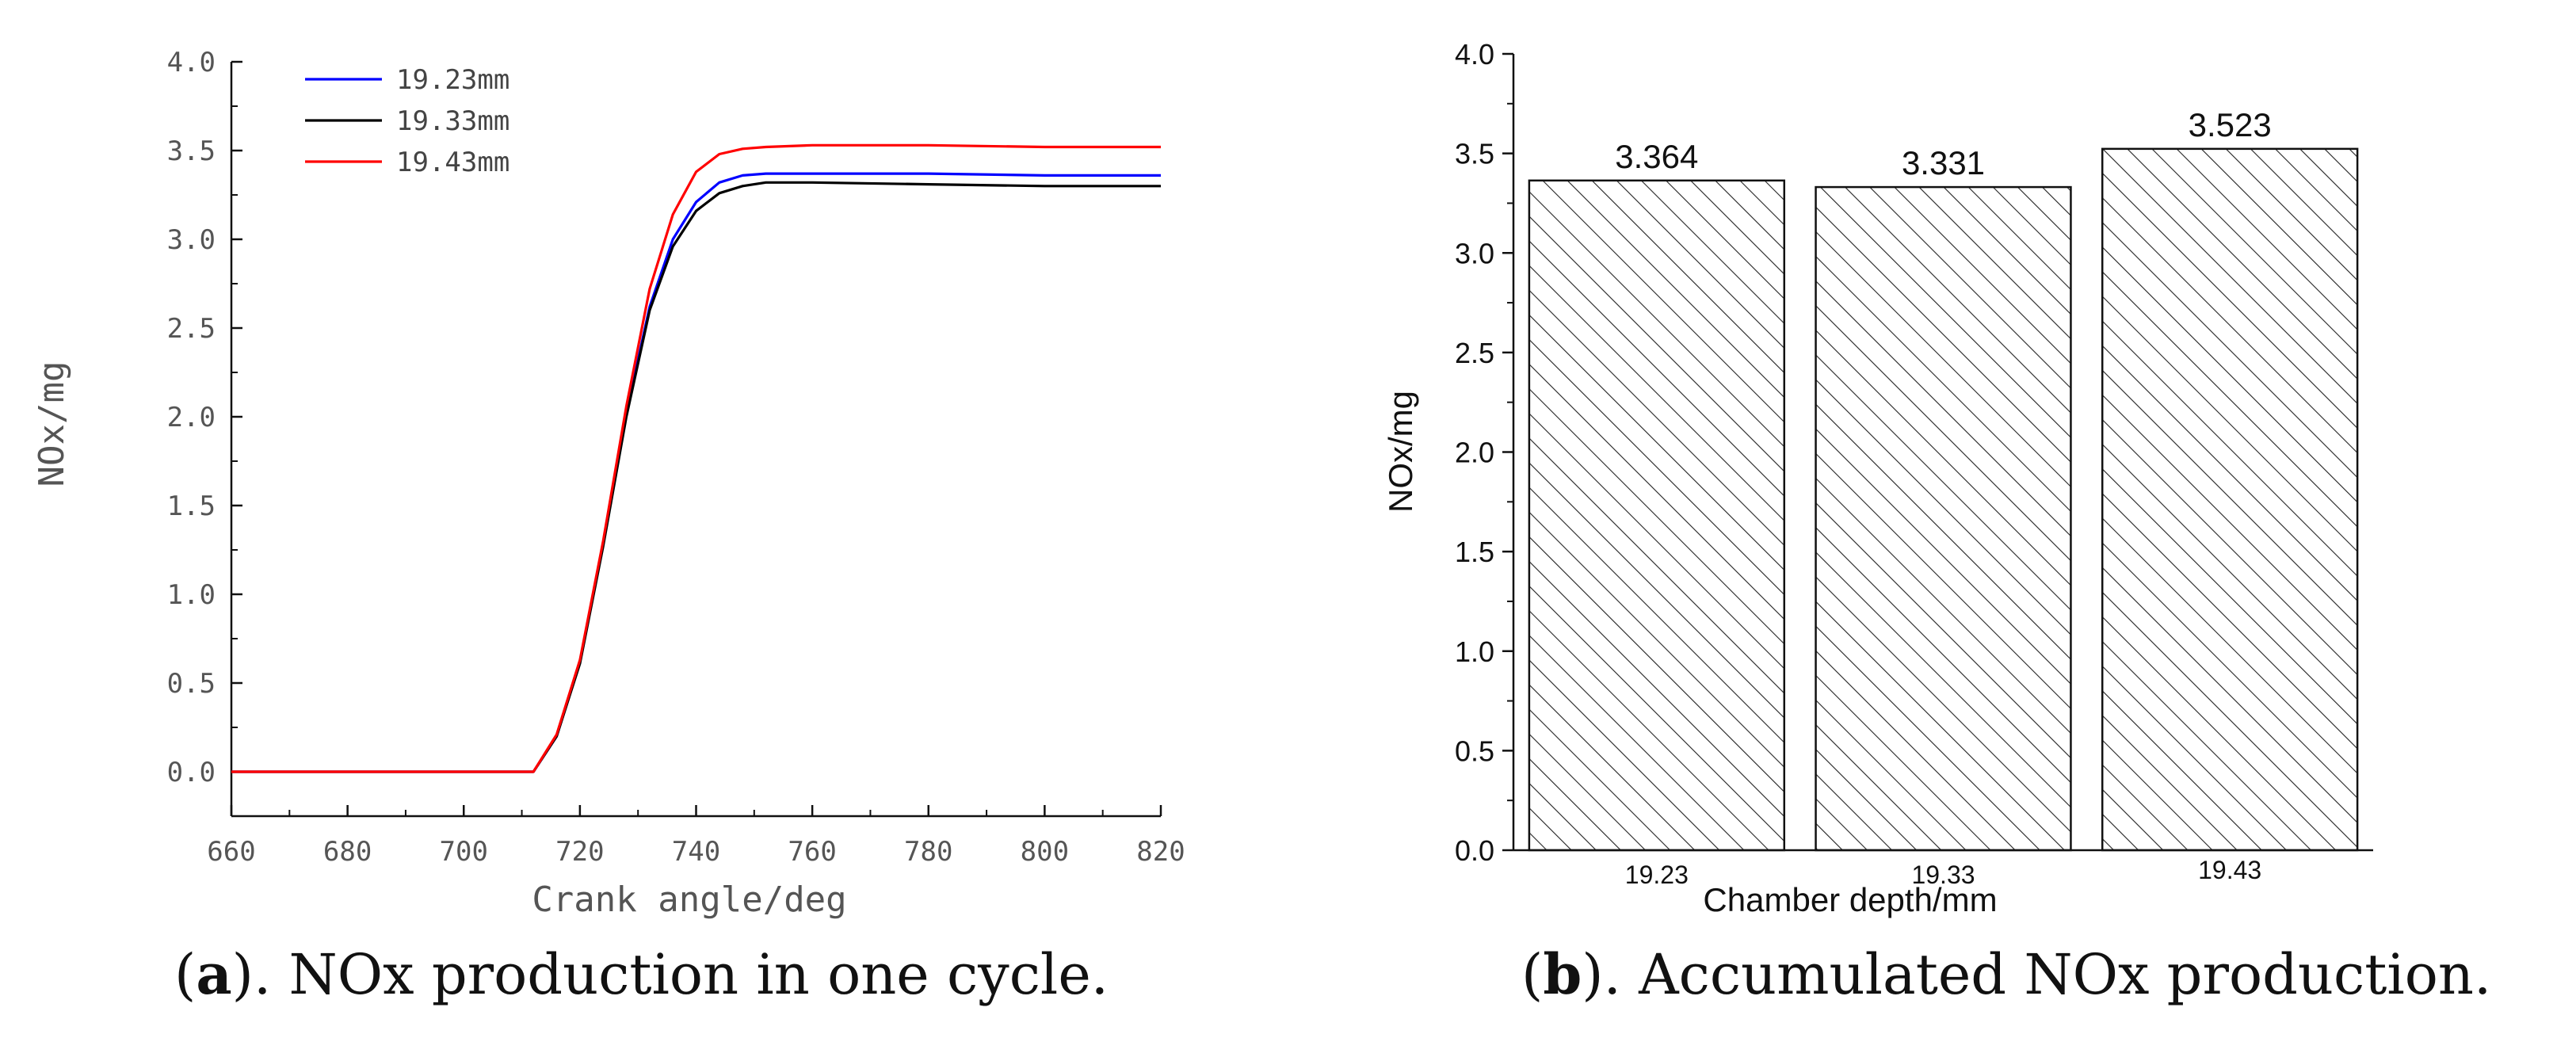 The height and width of the screenshot is (1038, 2576). What do you see at coordinates (191, 506) in the screenshot?
I see `line-chart-y-tick-label: 1.5` at bounding box center [191, 506].